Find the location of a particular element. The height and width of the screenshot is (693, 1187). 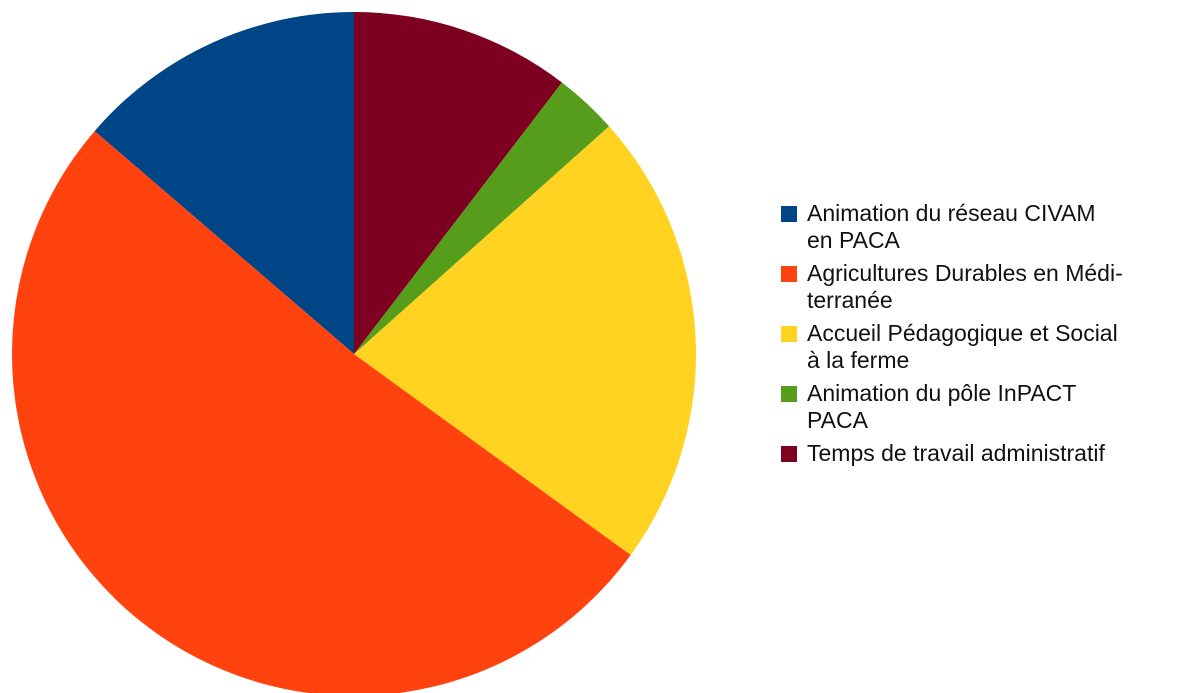

legend-label-line: Animation du pôle InPACT is located at coordinates (942, 393).